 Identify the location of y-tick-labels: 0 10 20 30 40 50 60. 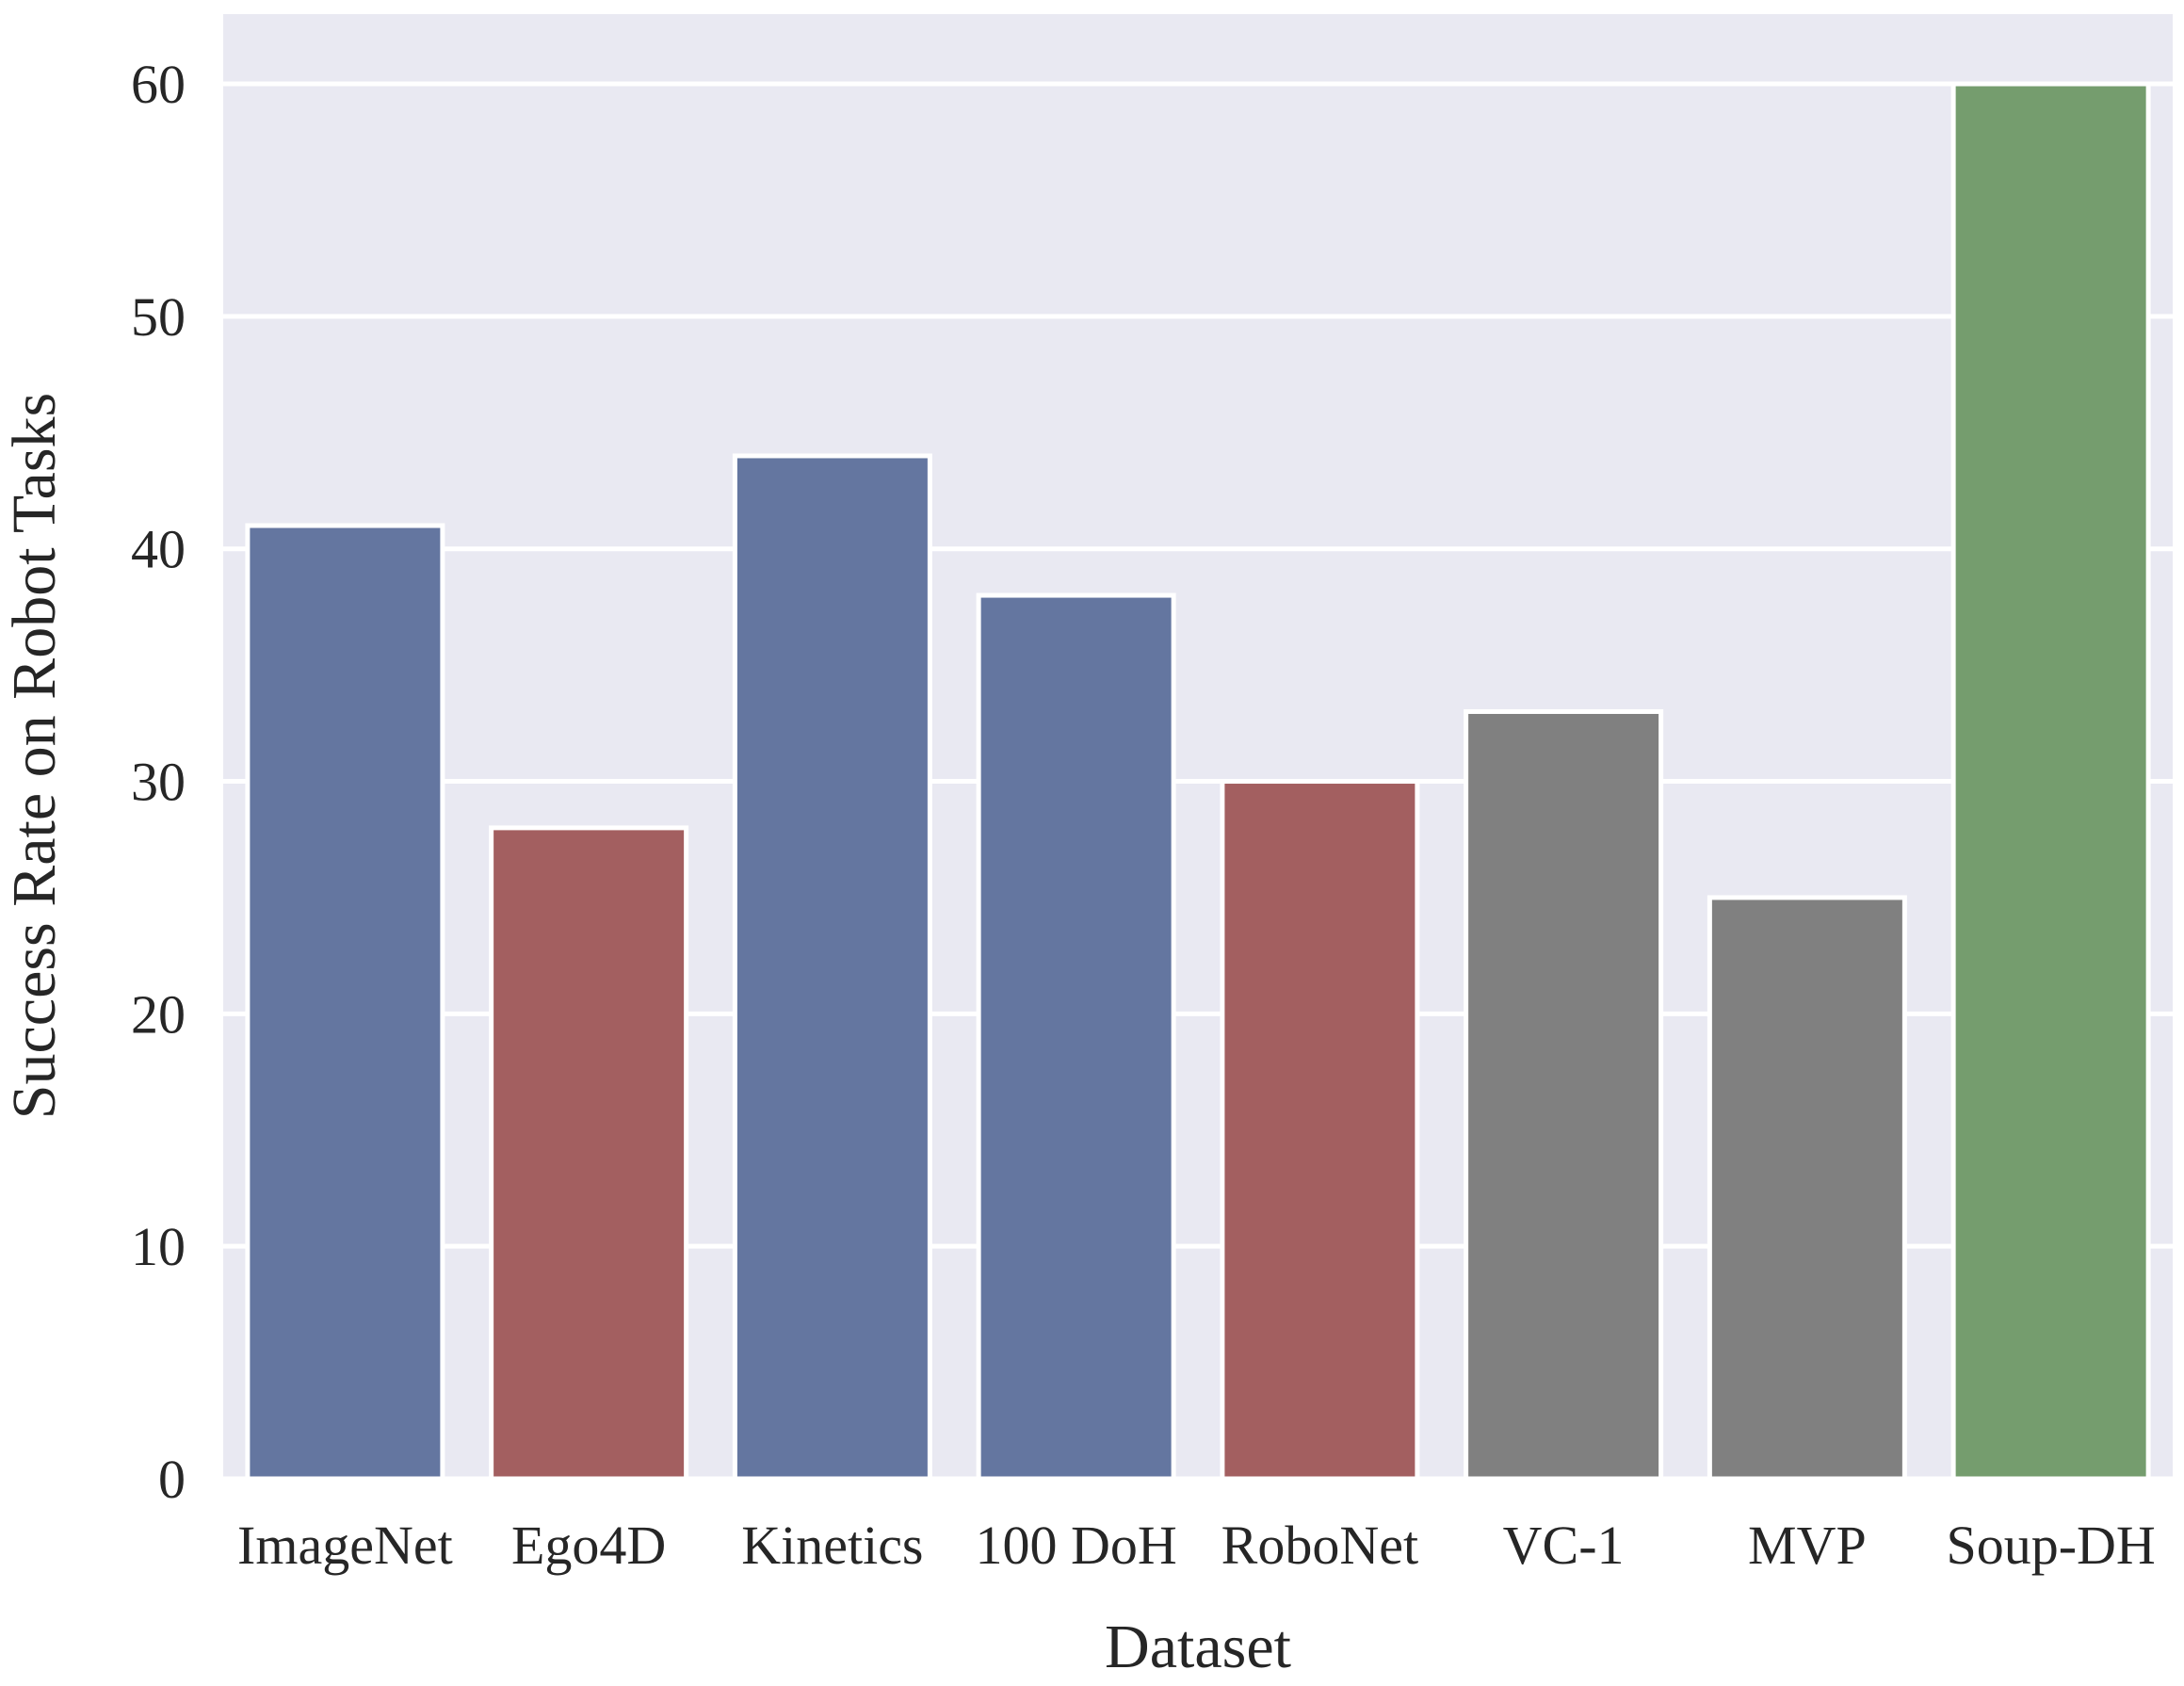
(158, 782).